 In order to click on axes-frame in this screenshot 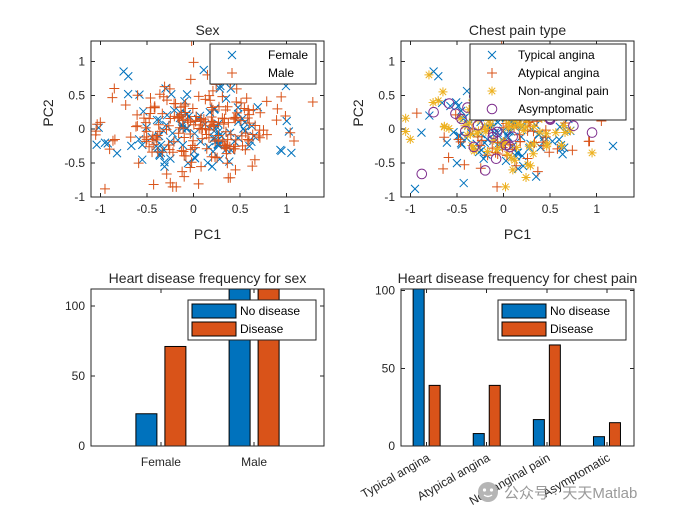, I will do `click(517, 367)`.